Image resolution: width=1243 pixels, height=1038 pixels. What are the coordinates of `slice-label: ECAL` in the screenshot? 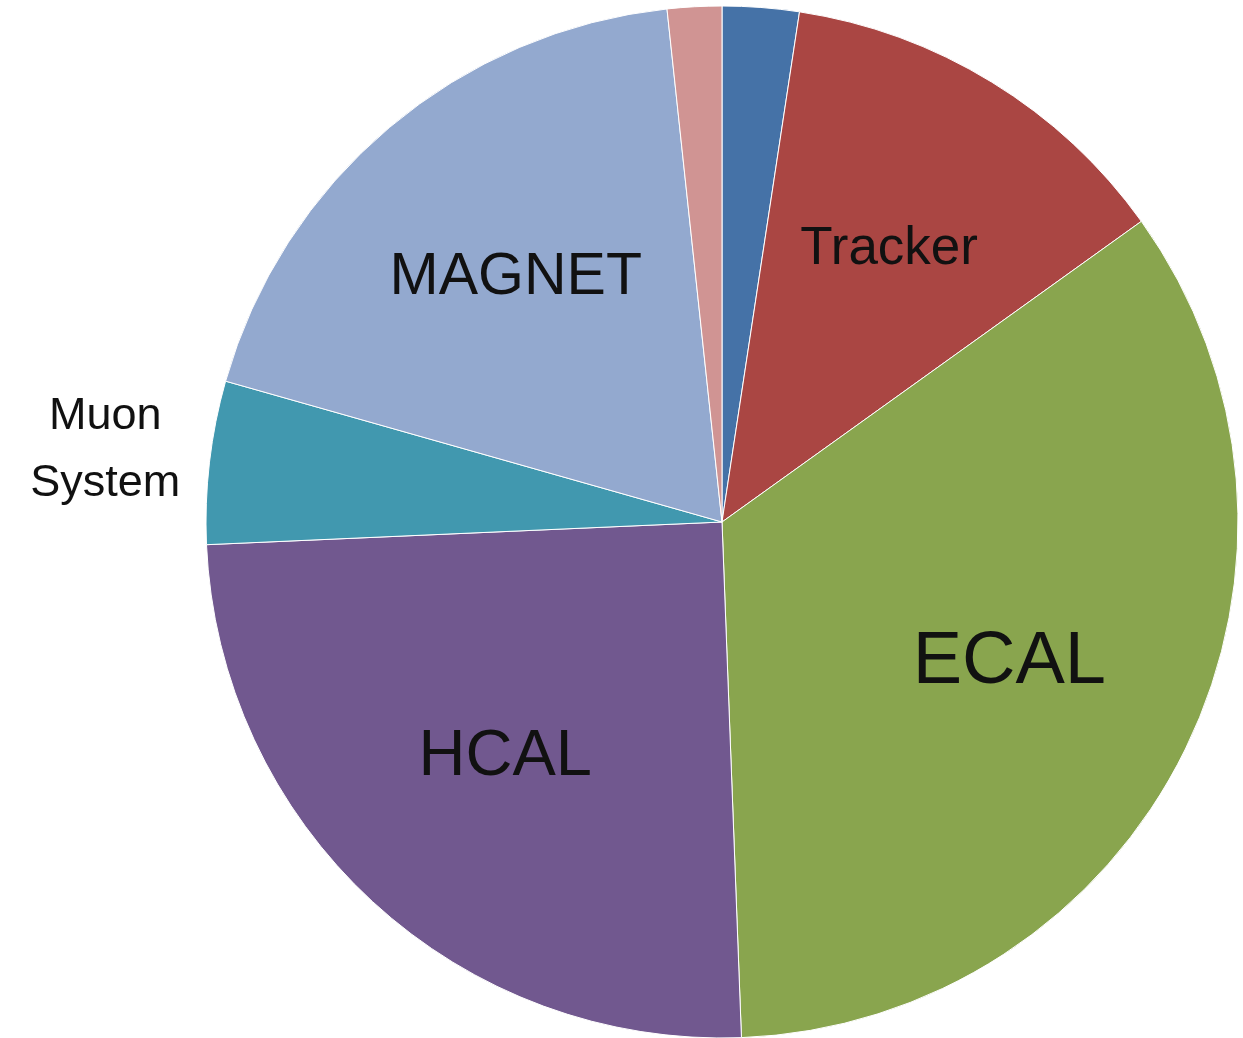 It's located at (1009, 658).